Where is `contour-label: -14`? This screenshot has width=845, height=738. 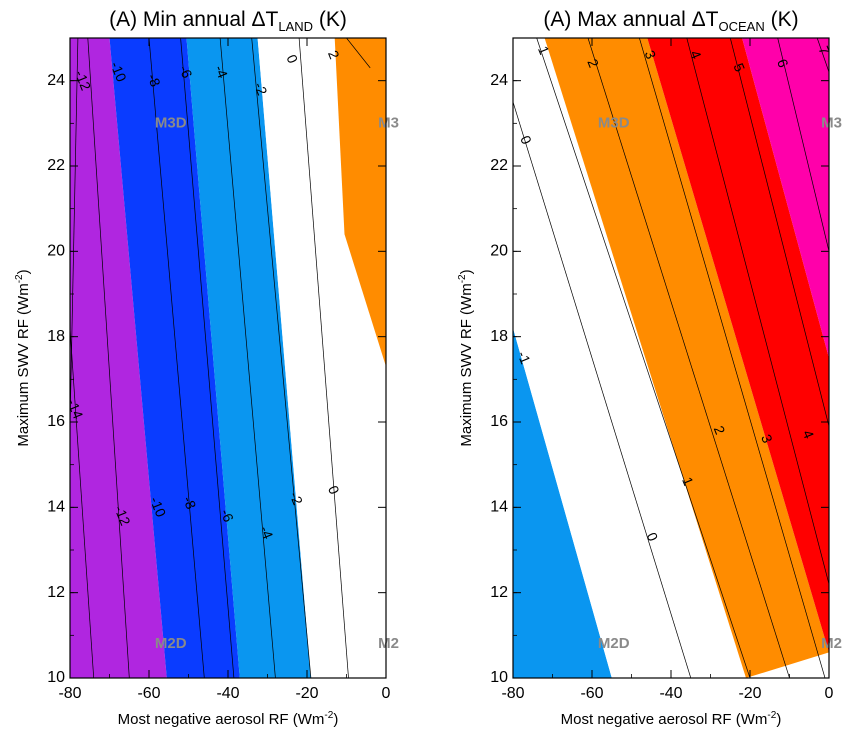
contour-label: -14 is located at coordinates (75, 408).